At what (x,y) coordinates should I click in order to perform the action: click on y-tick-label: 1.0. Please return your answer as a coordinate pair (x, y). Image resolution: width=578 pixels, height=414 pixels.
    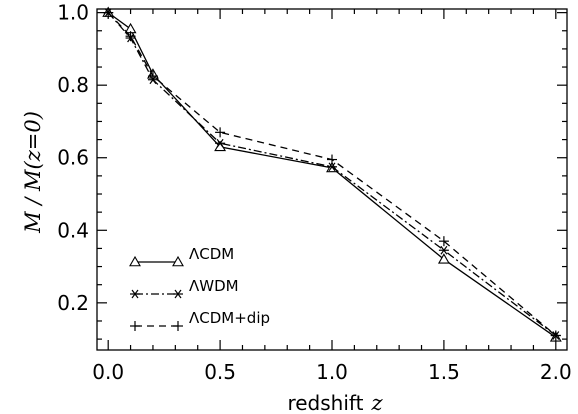
    Looking at the image, I should click on (73, 13).